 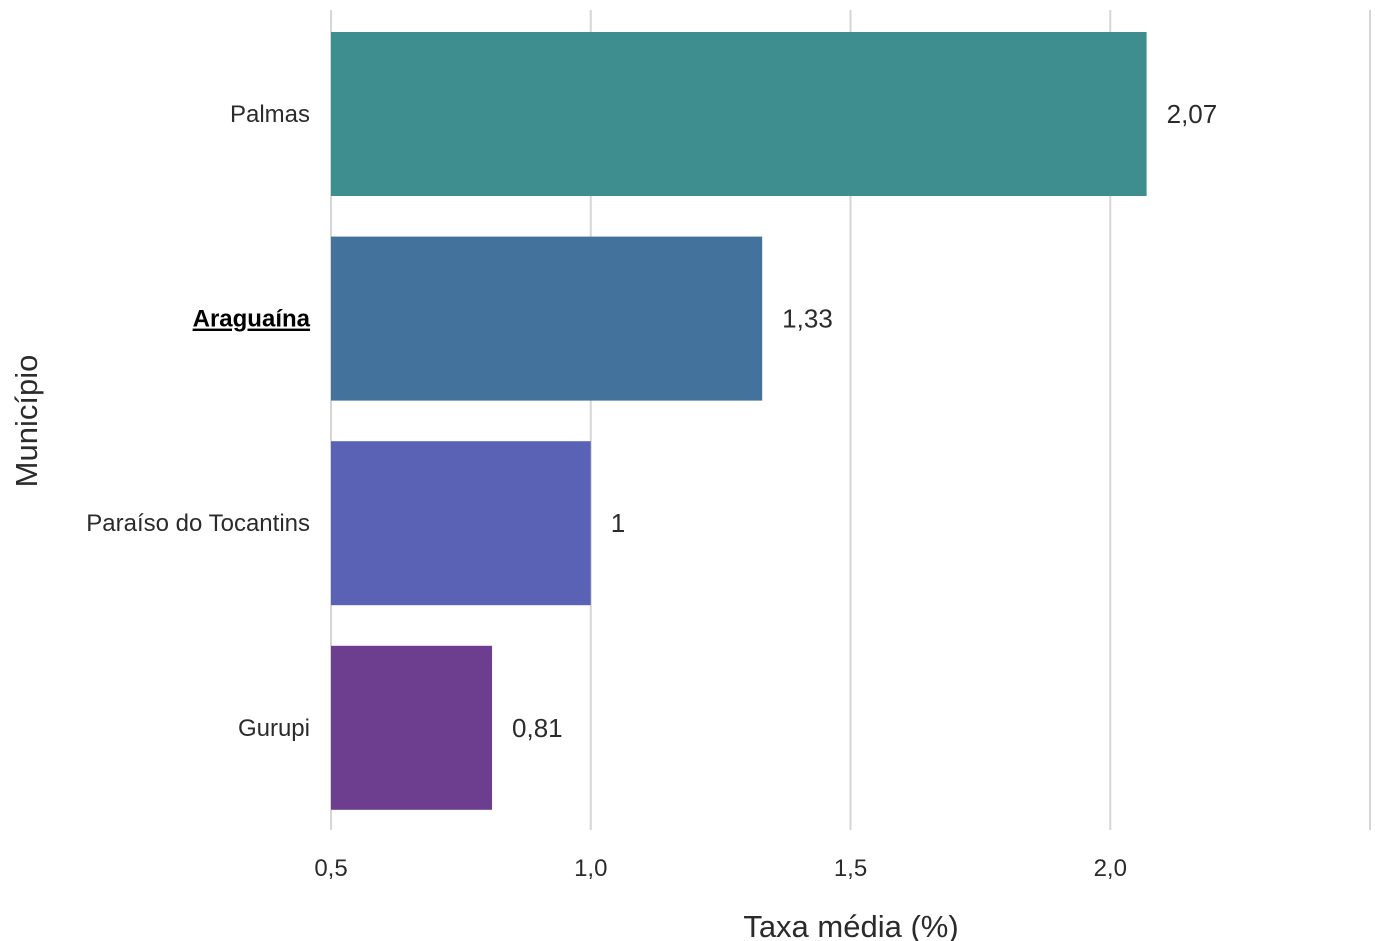 What do you see at coordinates (26, 421) in the screenshot?
I see `y-axis-title: Município` at bounding box center [26, 421].